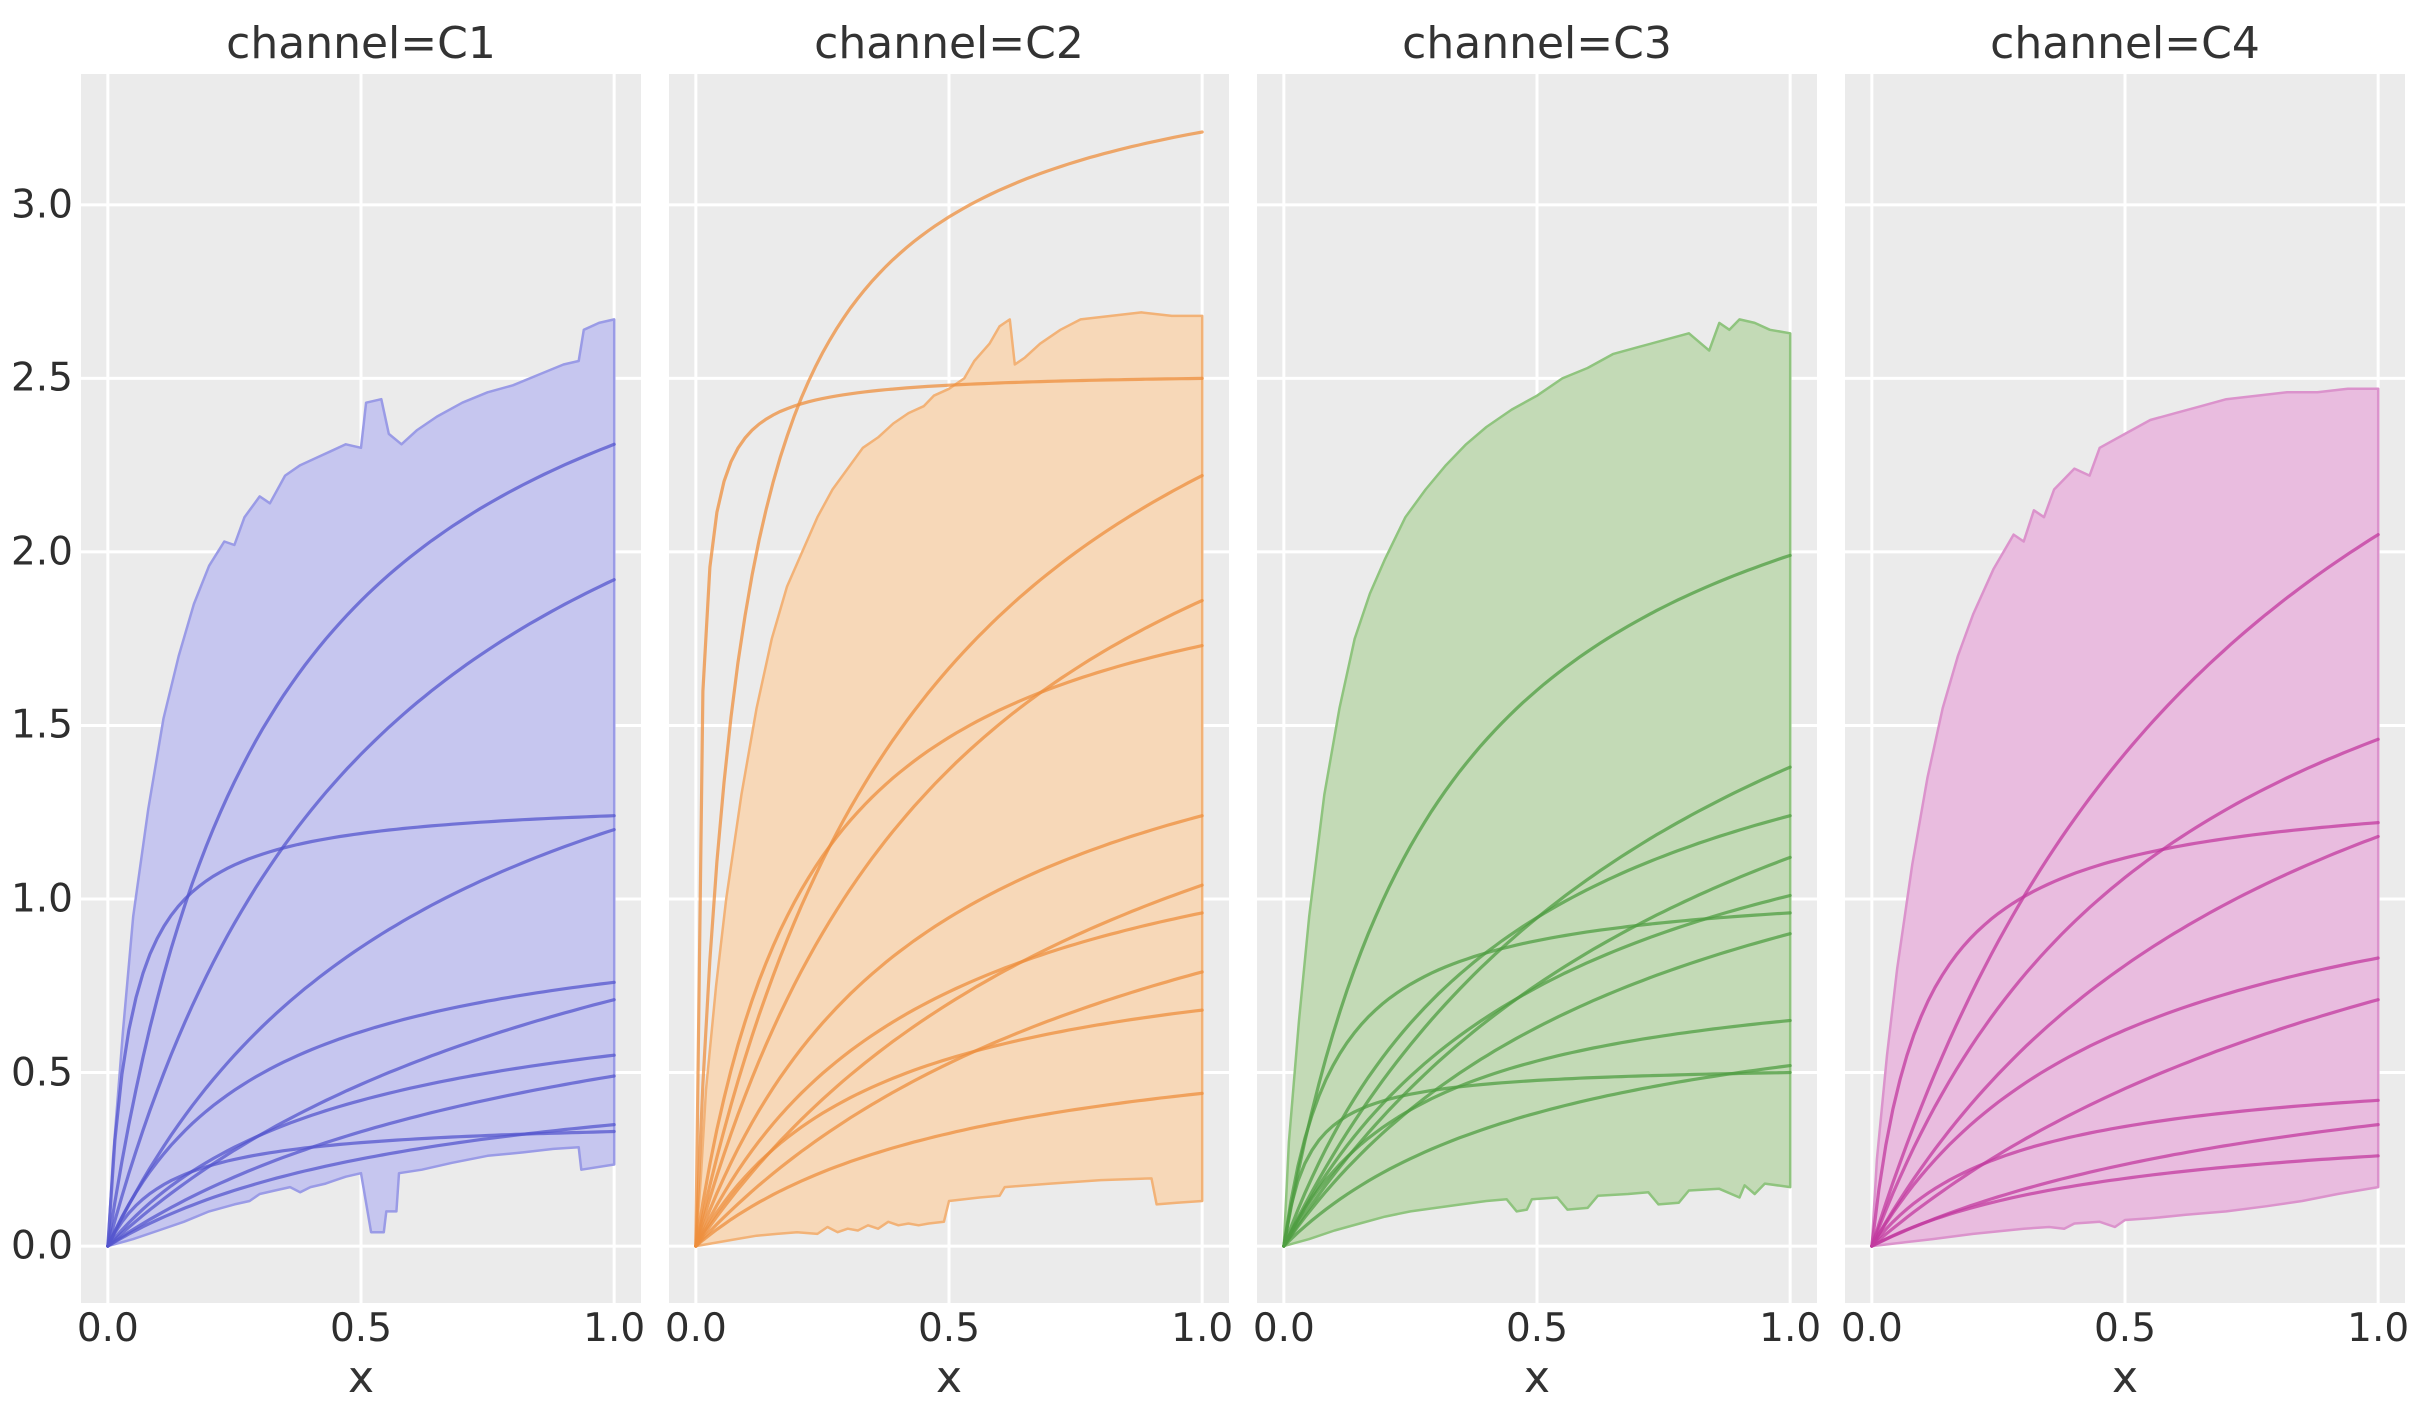 Image resolution: width=2423 pixels, height=1423 pixels. I want to click on panel-title: channel=C4, so click(2125, 43).